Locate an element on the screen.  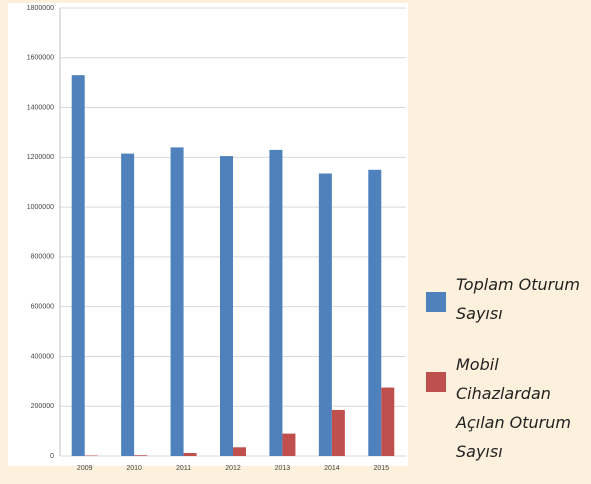
y-tick-label: 0 is located at coordinates (52, 456).